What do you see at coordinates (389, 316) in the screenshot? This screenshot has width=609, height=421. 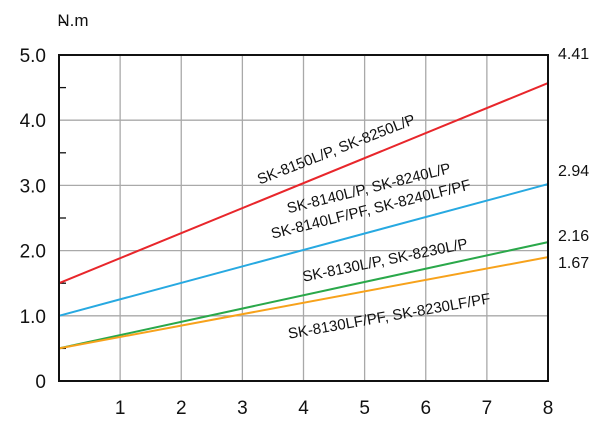 I see `series-label-orange: SK-8130LF/PF, SK-8230LF/PF` at bounding box center [389, 316].